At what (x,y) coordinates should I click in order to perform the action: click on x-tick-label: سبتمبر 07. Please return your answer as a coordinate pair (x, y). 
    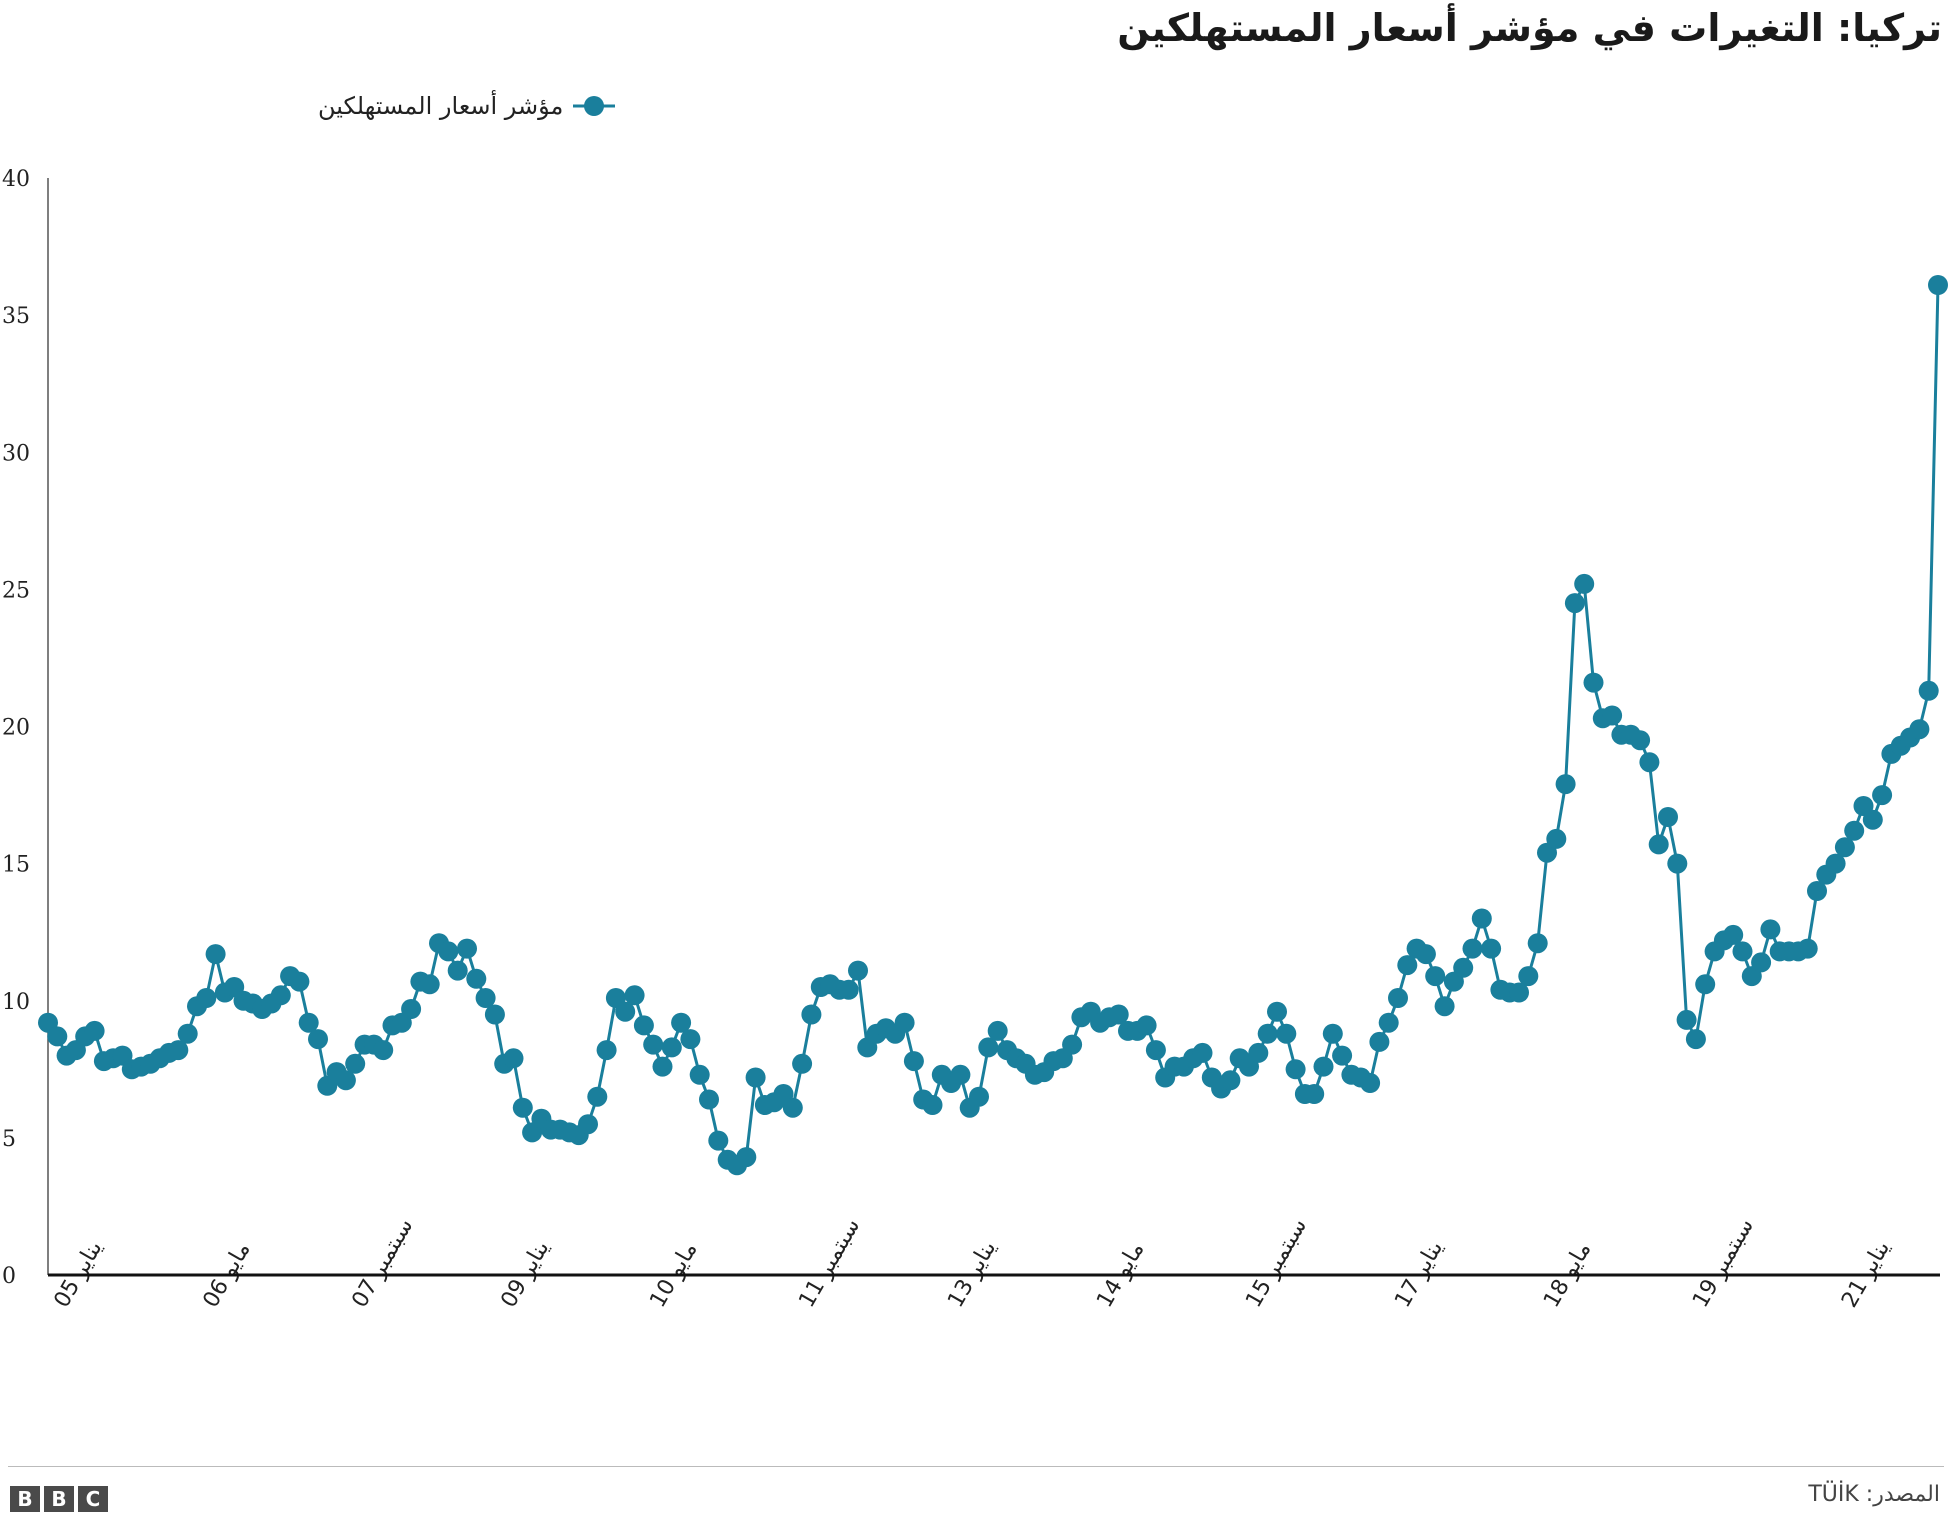
    Looking at the image, I should click on (382, 1263).